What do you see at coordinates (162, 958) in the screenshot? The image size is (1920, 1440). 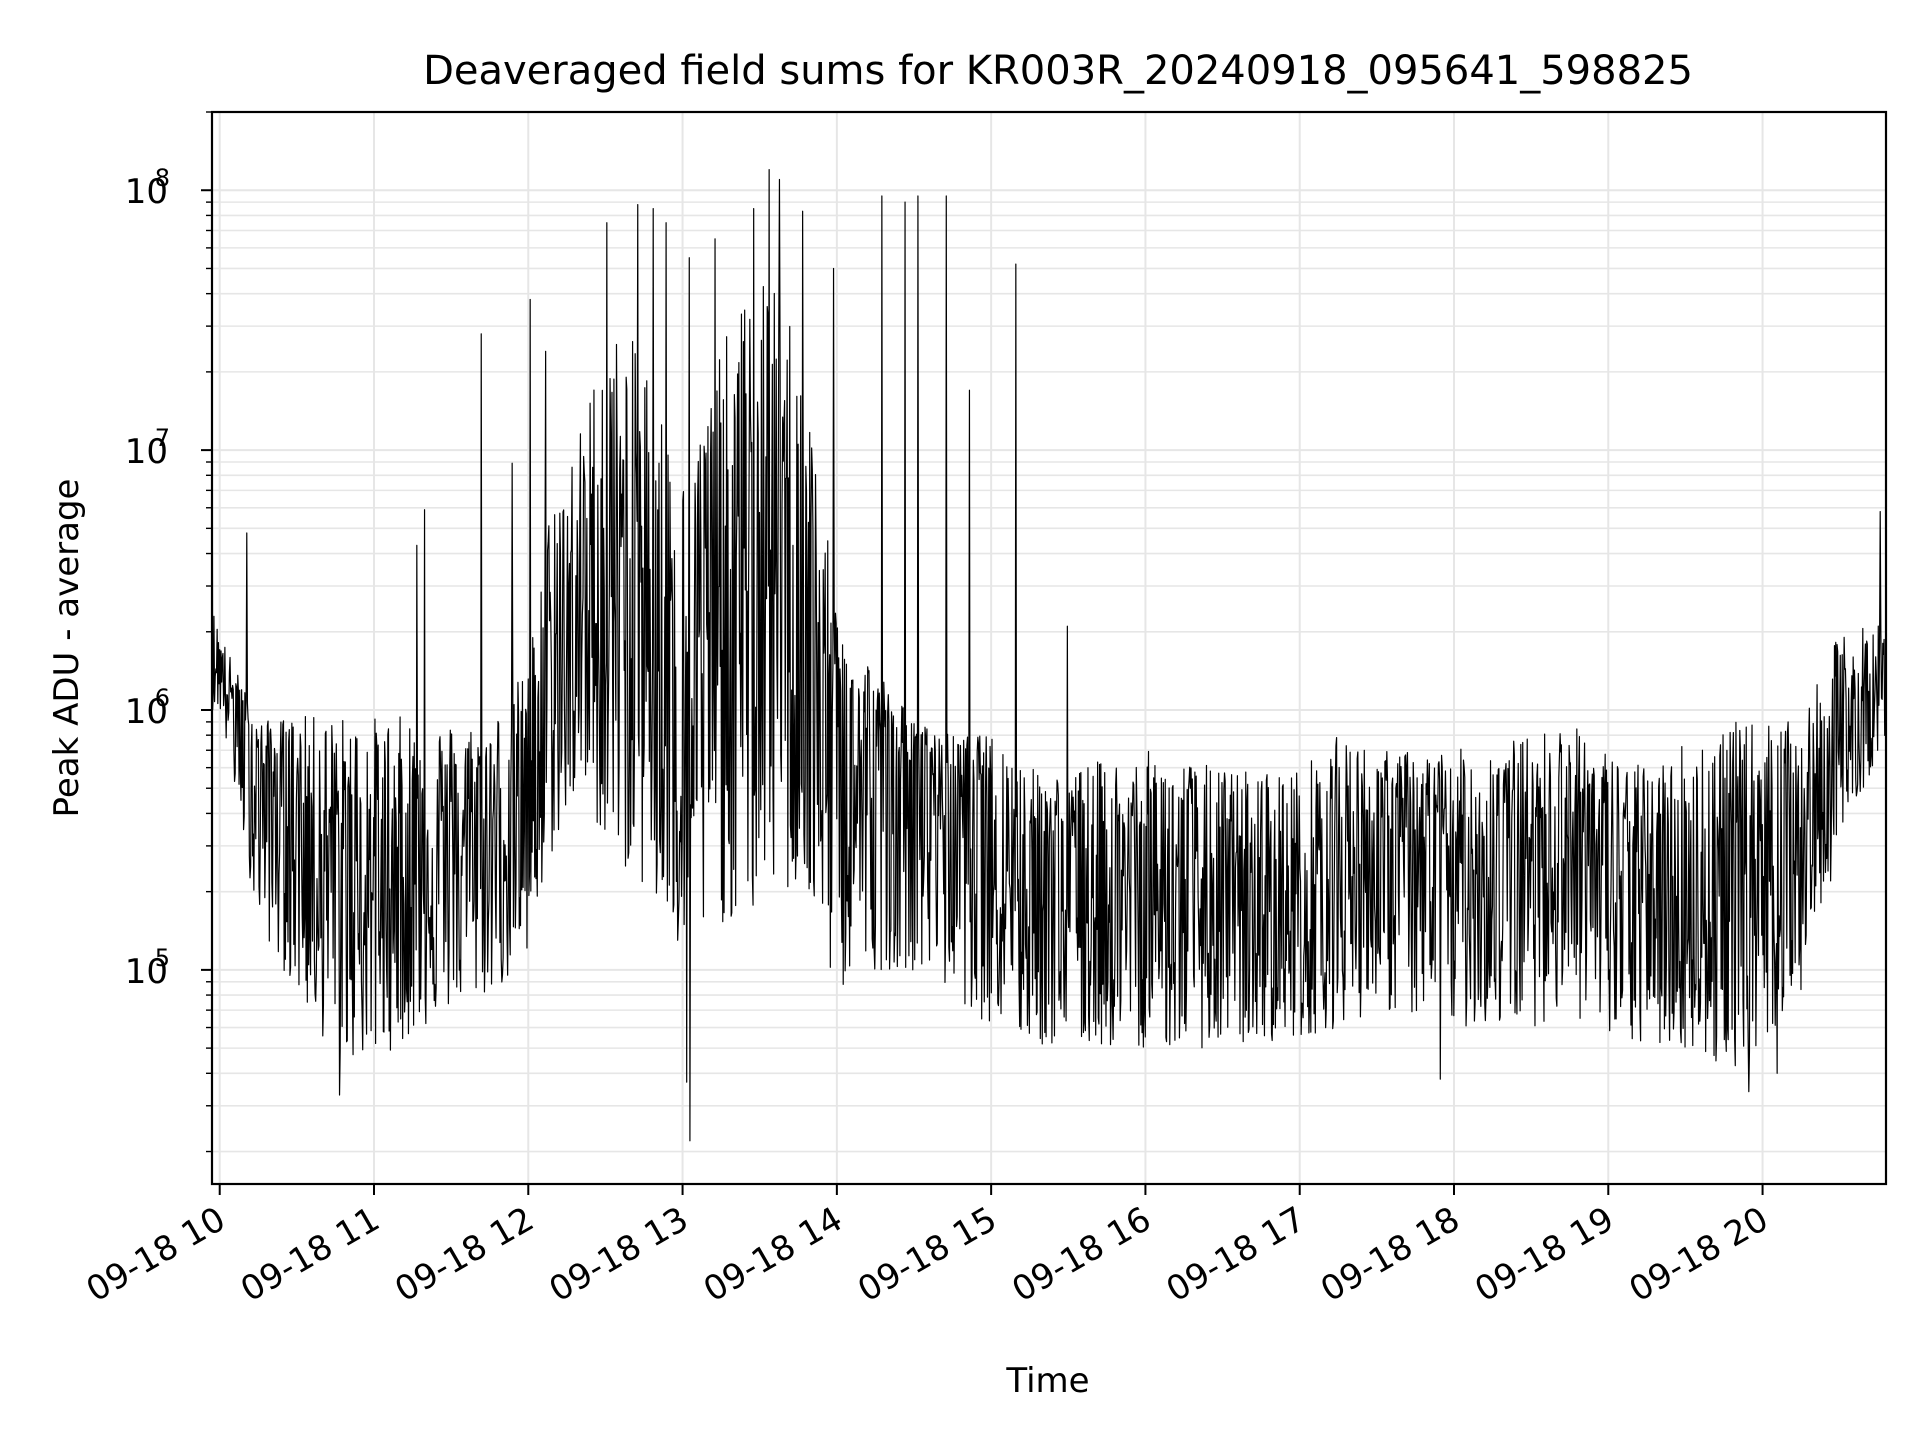 I see `y-tick-exponent: 5` at bounding box center [162, 958].